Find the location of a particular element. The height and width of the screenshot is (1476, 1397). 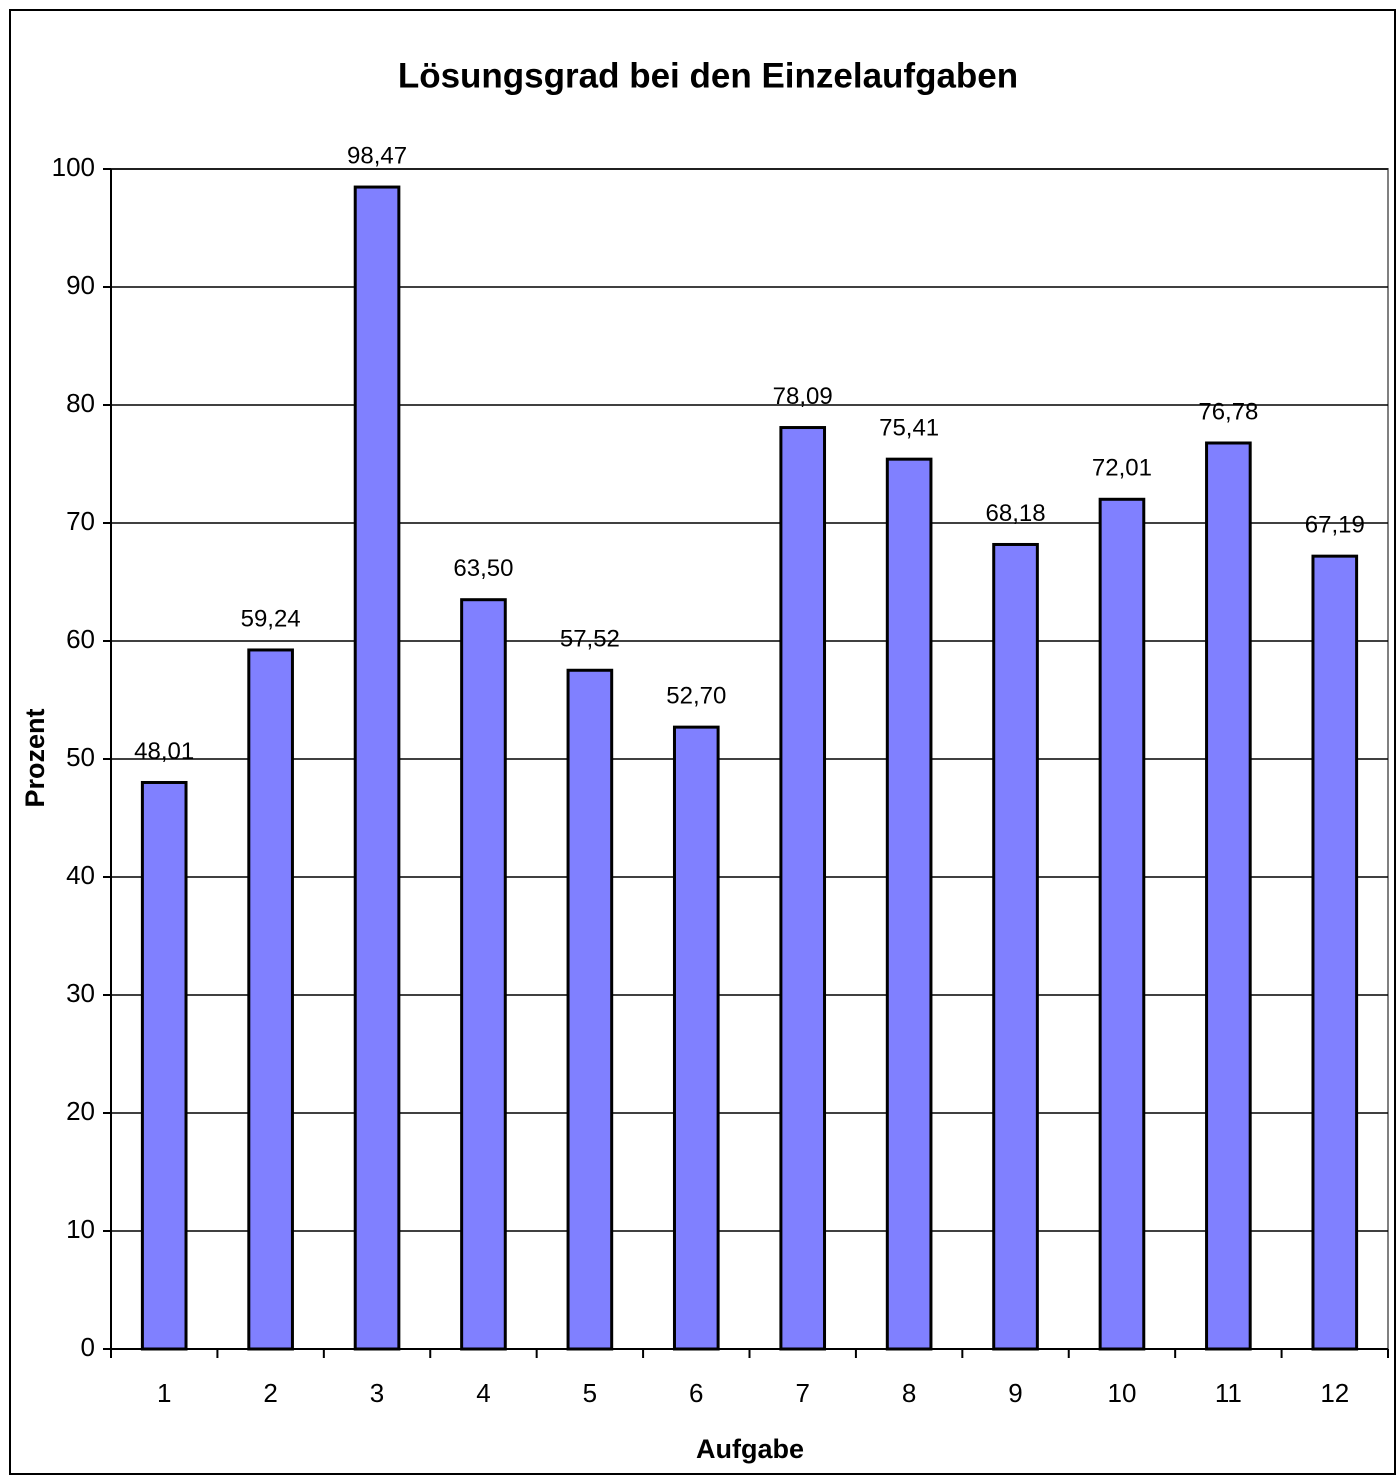

data-label: 98,47 is located at coordinates (377, 155).